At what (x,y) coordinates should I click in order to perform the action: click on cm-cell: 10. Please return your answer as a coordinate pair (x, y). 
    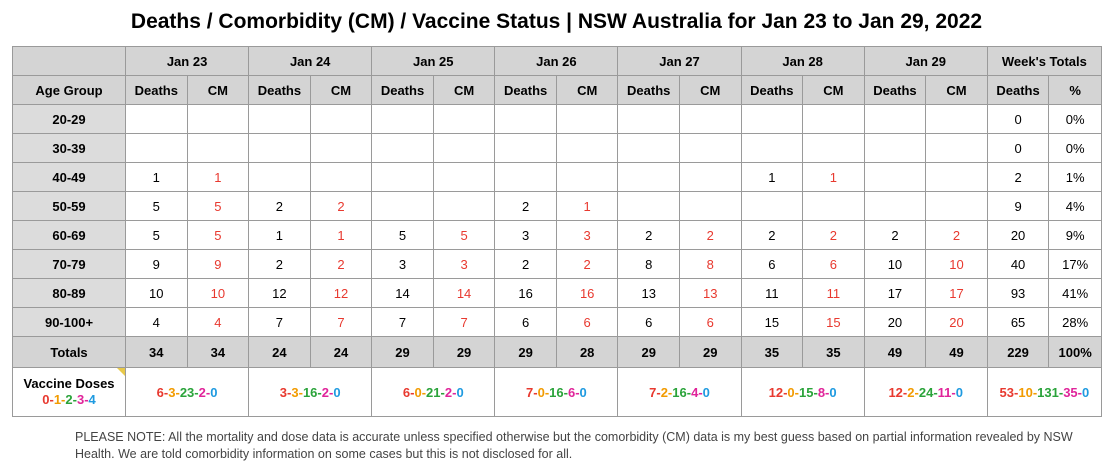
    Looking at the image, I should click on (956, 264).